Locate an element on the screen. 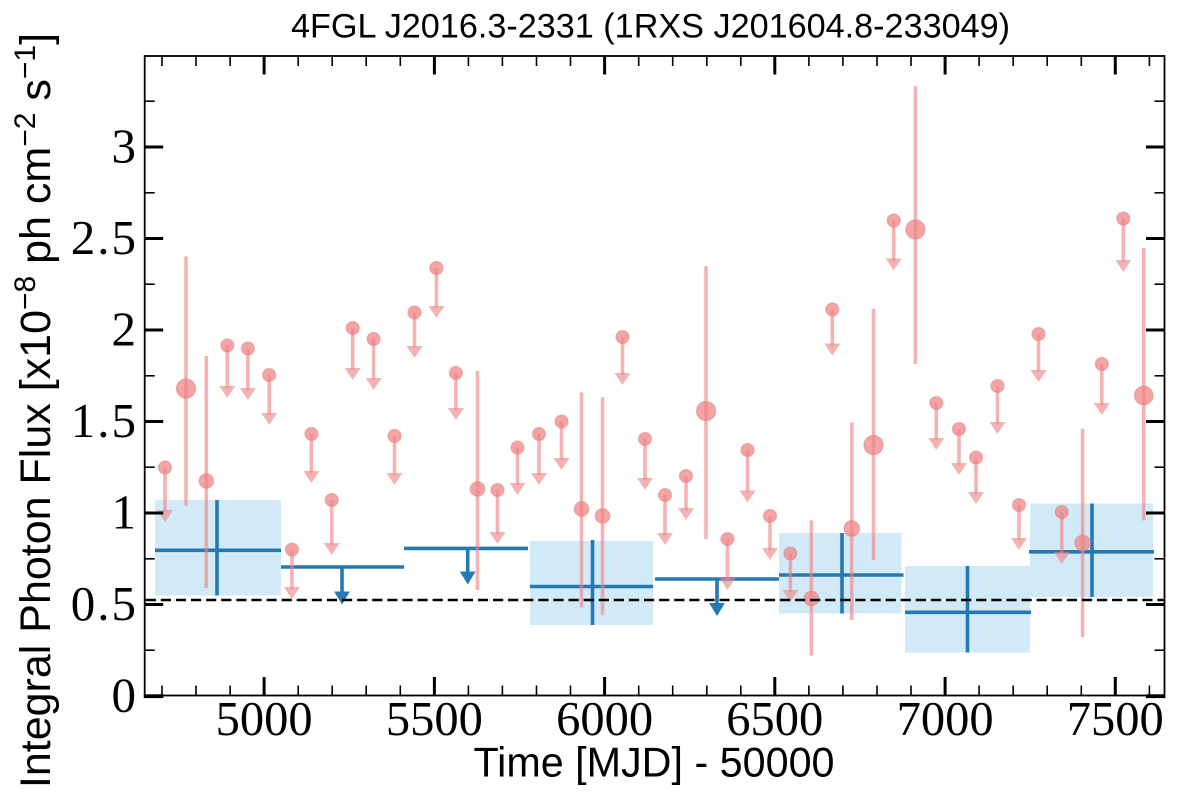 Image resolution: width=1200 pixels, height=800 pixels. svg-text: 6000 is located at coordinates (604, 719).